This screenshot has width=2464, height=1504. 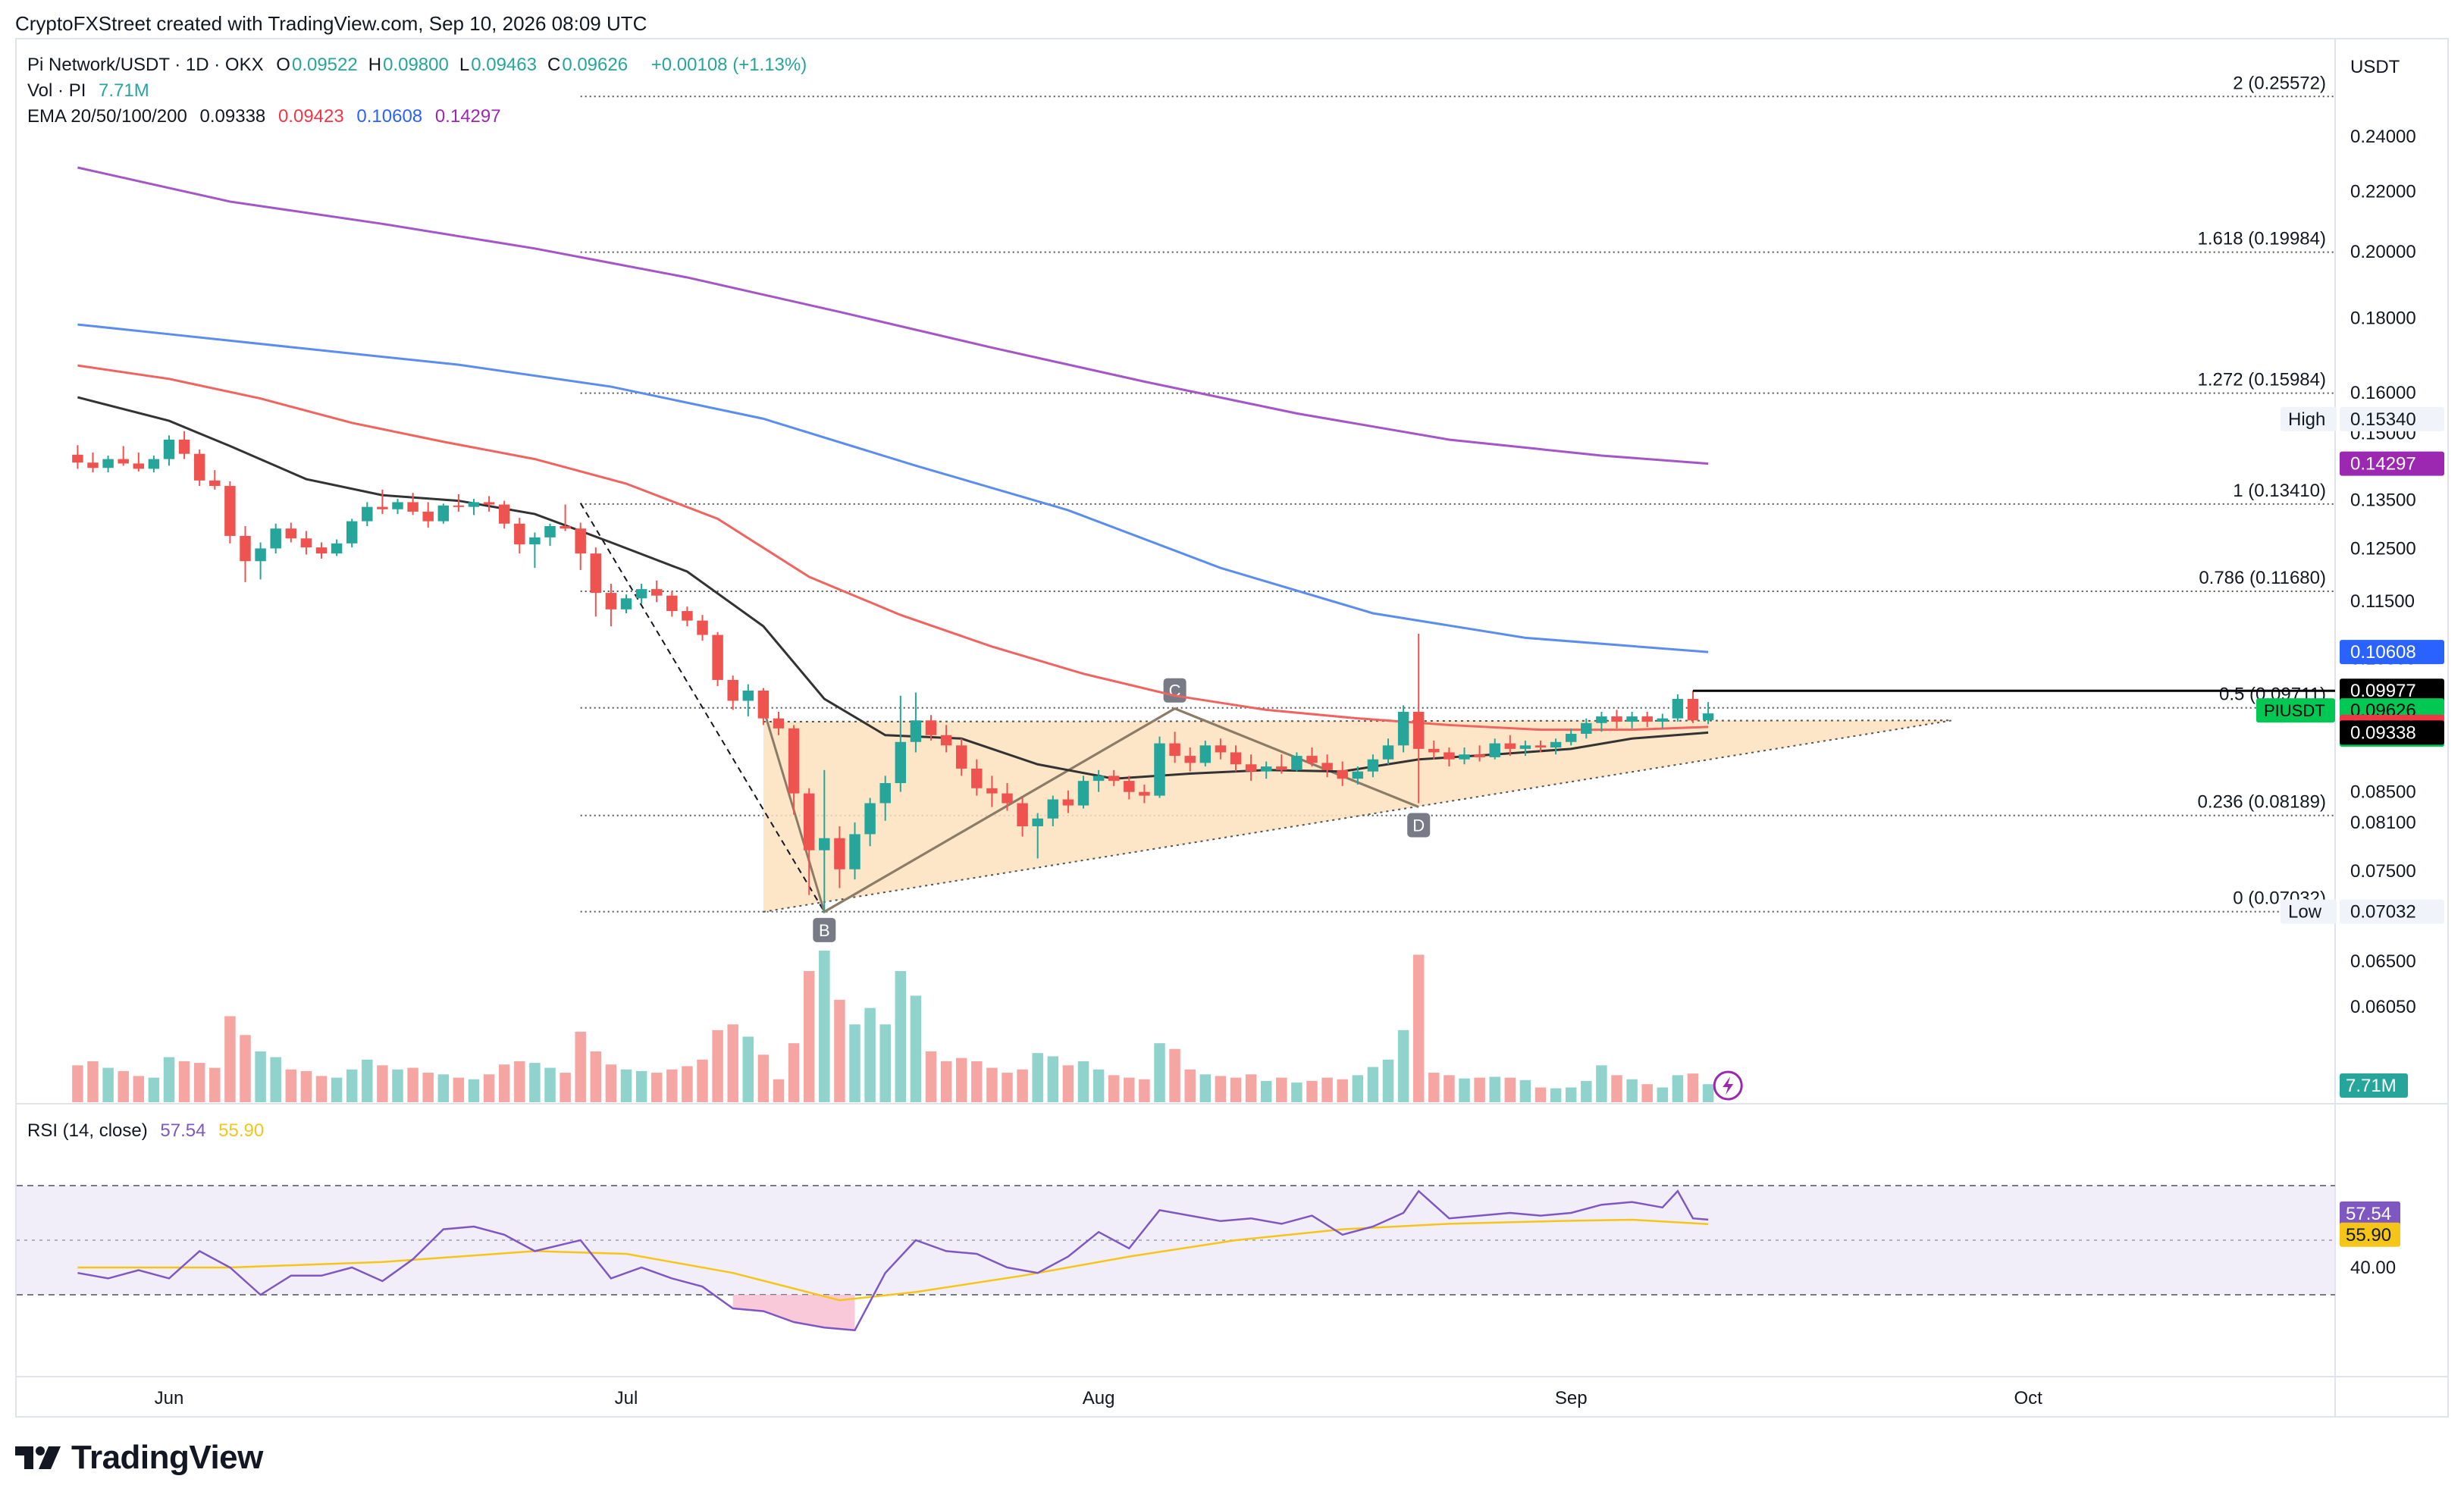 What do you see at coordinates (416, 65) in the screenshot?
I see `legend-ohlc-value: 0.09800` at bounding box center [416, 65].